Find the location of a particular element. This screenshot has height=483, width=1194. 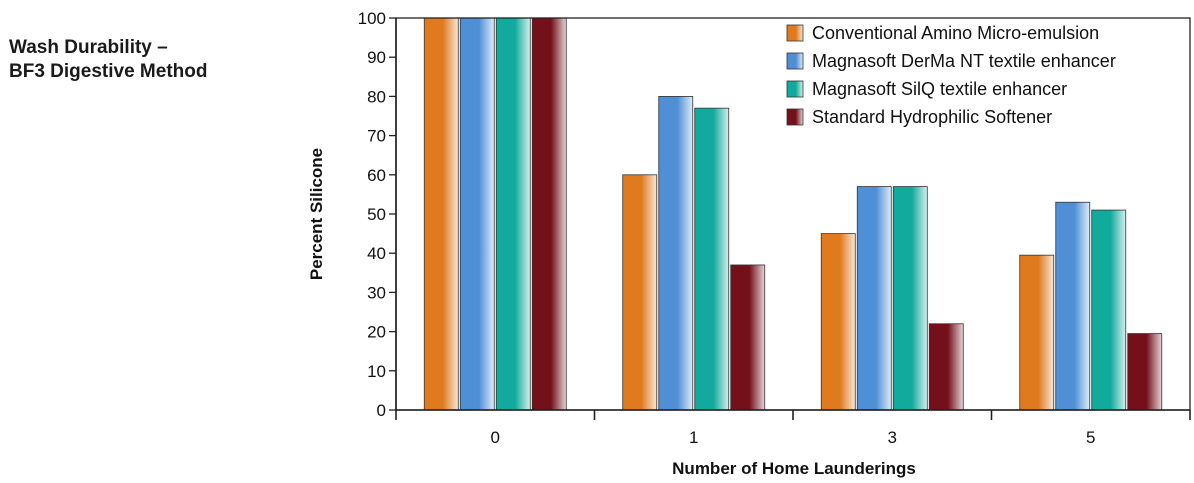

y-tick-label: 70 is located at coordinates (376, 136).